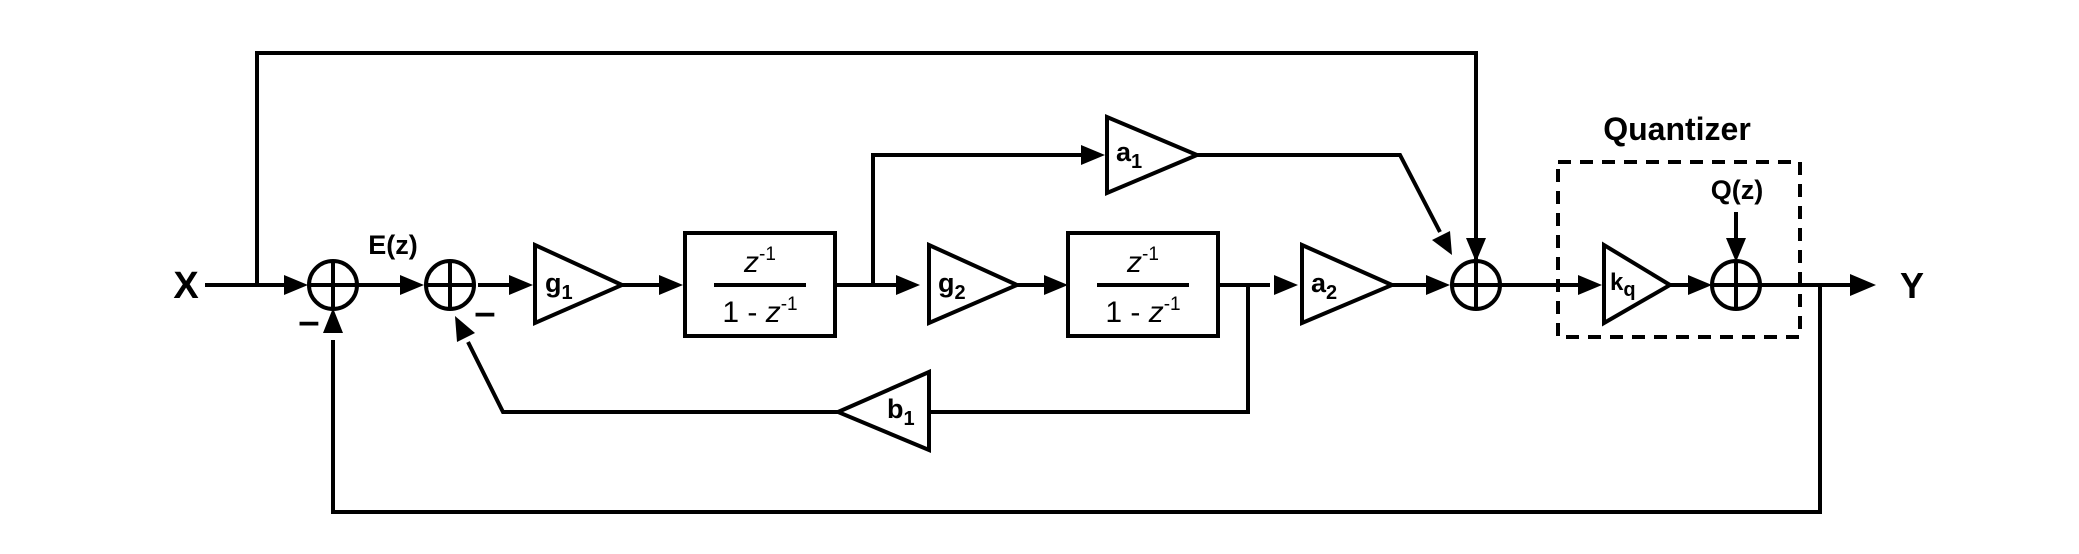 This screenshot has height=554, width=2079. I want to click on gain-g1: g1, so click(580, 284).